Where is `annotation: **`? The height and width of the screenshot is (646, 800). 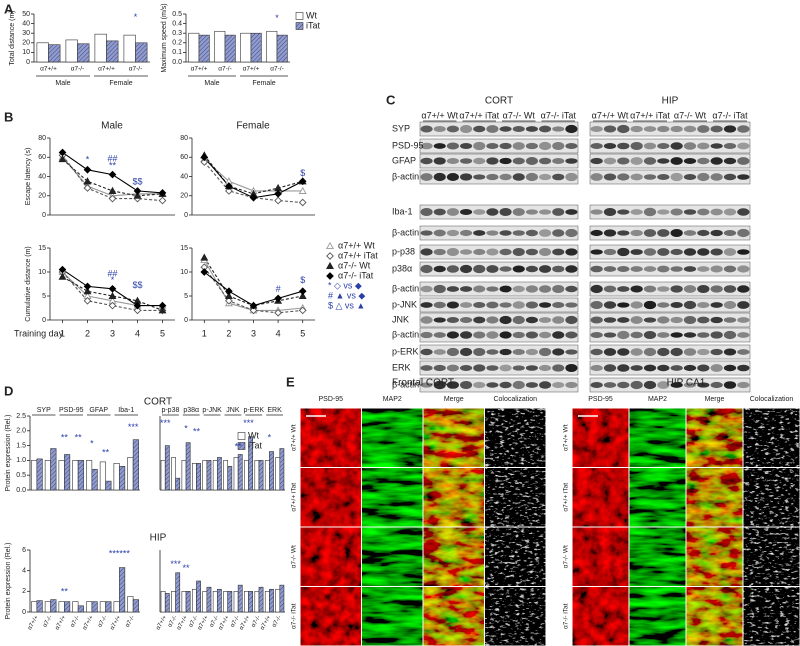
annotation: ** is located at coordinates (106, 452).